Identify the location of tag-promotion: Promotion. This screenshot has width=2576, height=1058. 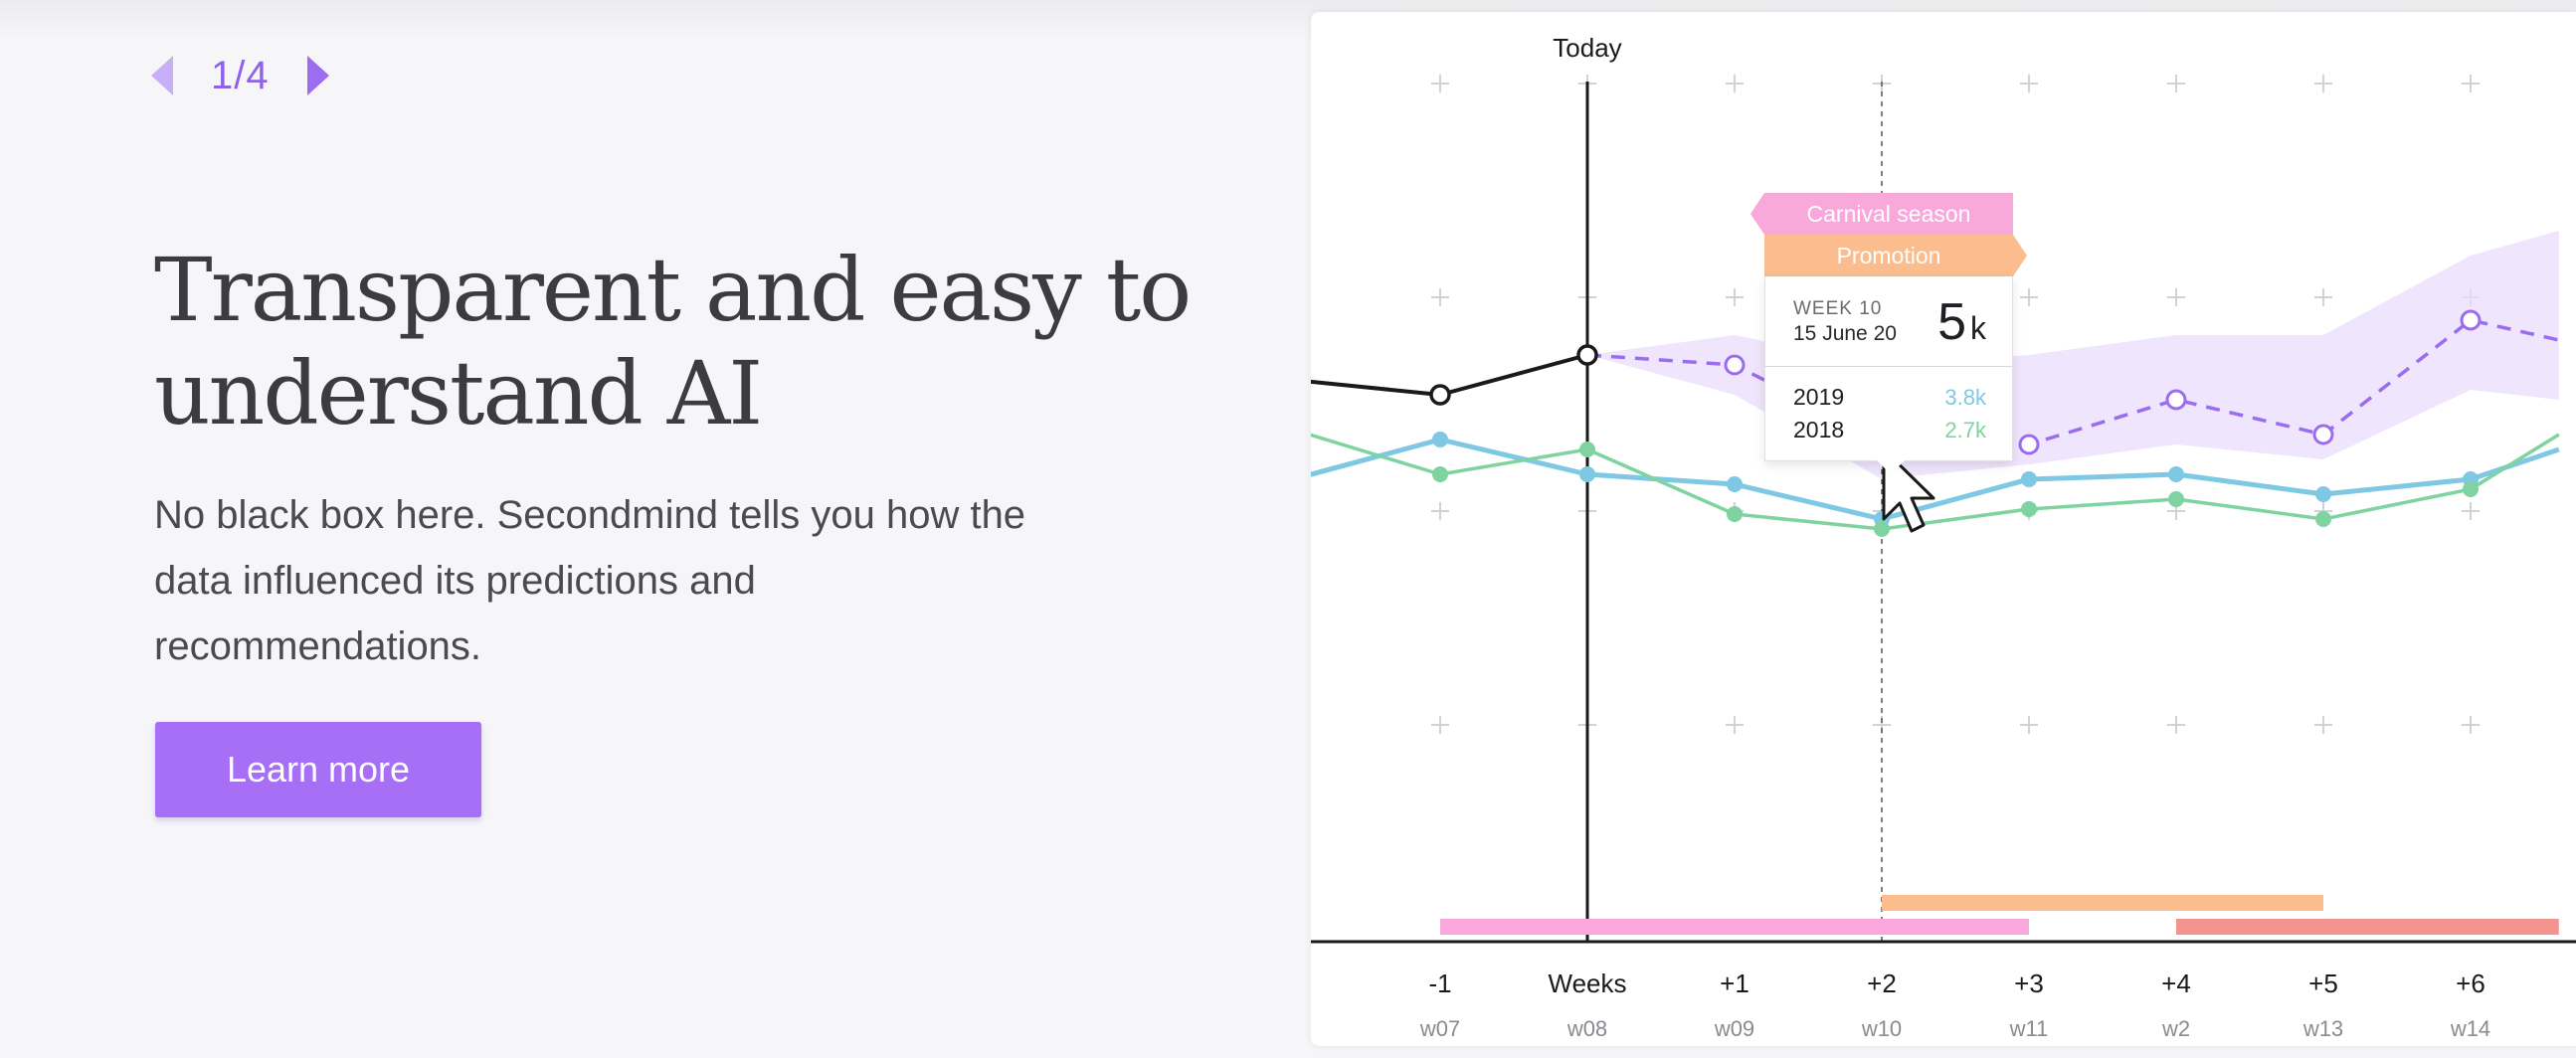
(1895, 255).